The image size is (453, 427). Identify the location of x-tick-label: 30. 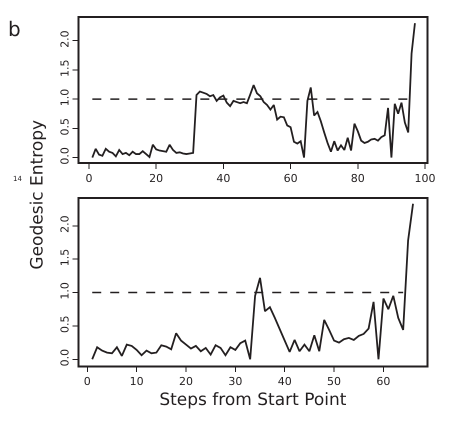
(235, 381).